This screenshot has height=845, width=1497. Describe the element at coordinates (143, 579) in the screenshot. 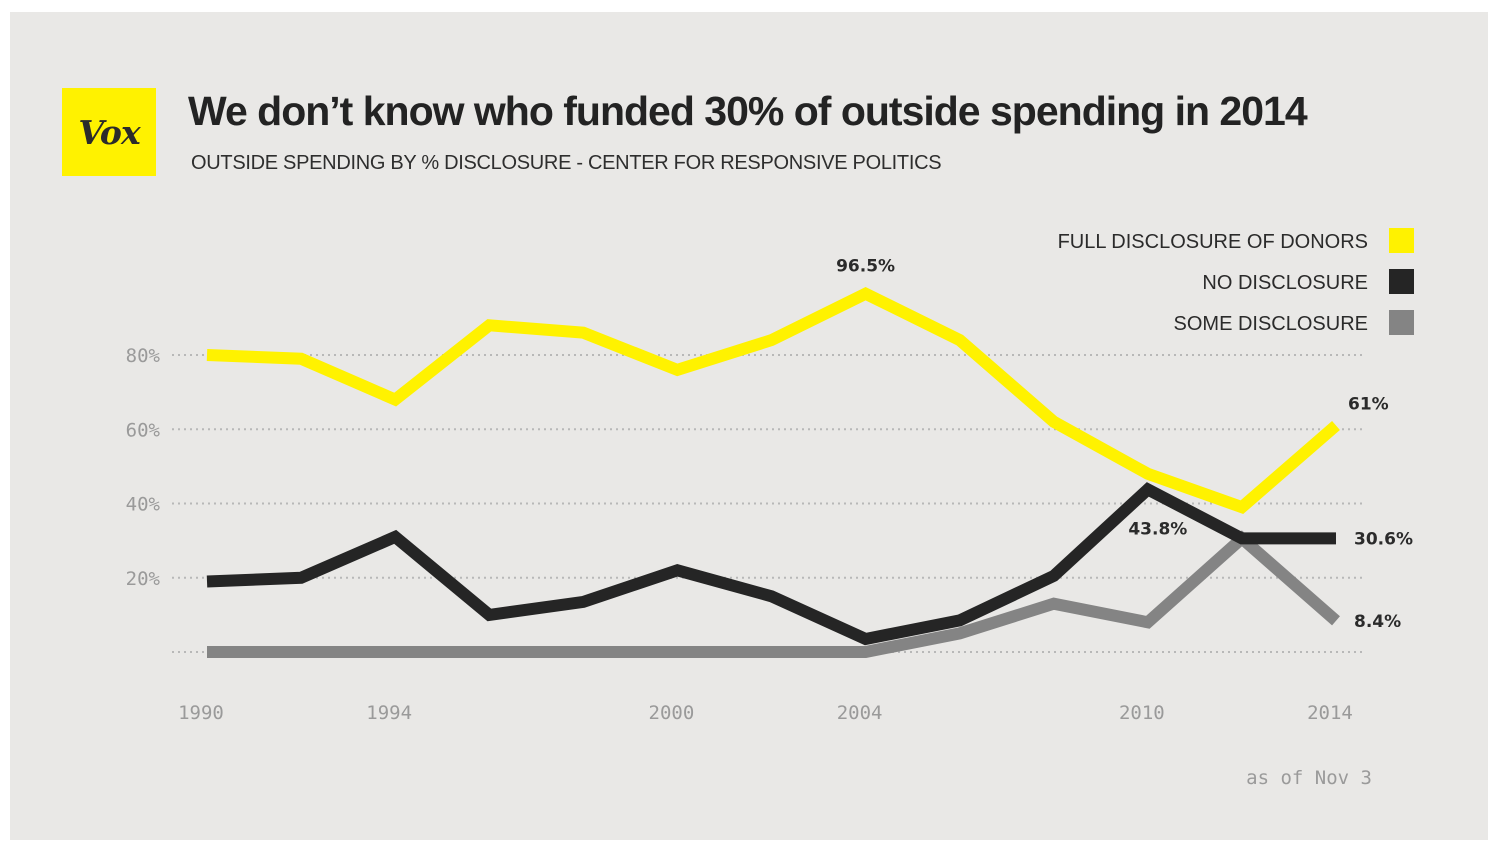

I see `y-tick-label: 20%` at that location.